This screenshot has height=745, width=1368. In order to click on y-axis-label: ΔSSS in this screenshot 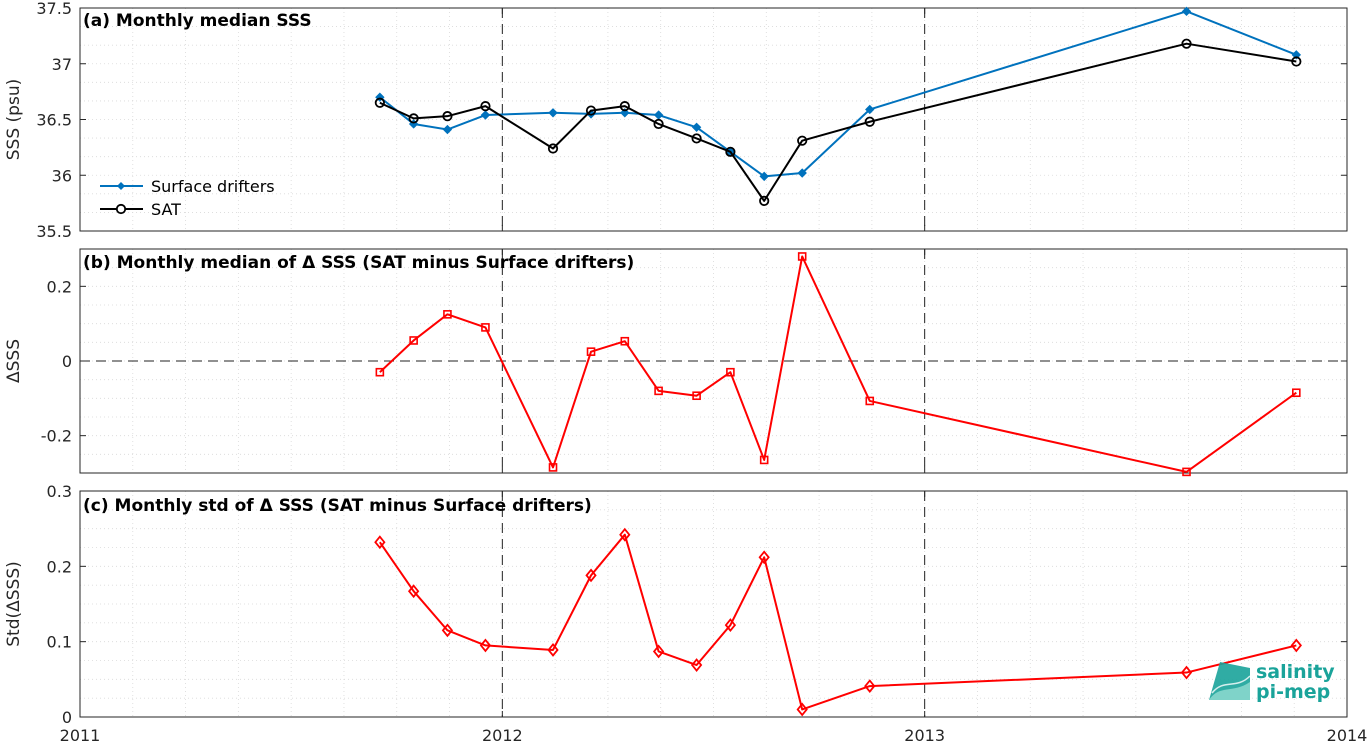, I will do `click(14, 361)`.